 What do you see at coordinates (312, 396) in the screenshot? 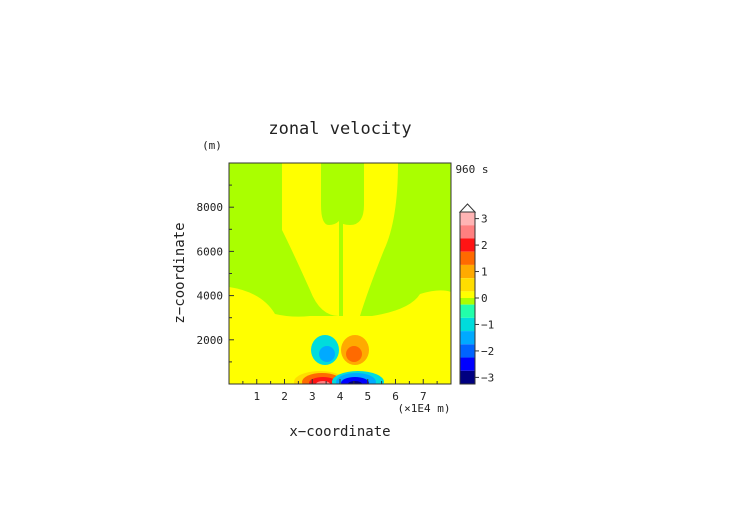
I see `x-tick-label-2: 3` at bounding box center [312, 396].